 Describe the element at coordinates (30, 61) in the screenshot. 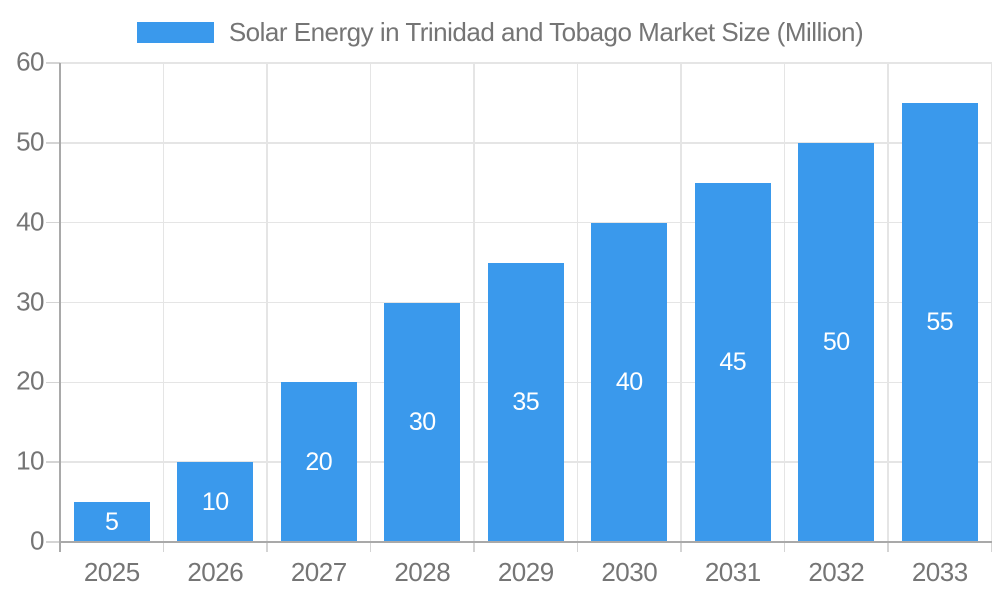

I see `y-tick-label: 60` at that location.